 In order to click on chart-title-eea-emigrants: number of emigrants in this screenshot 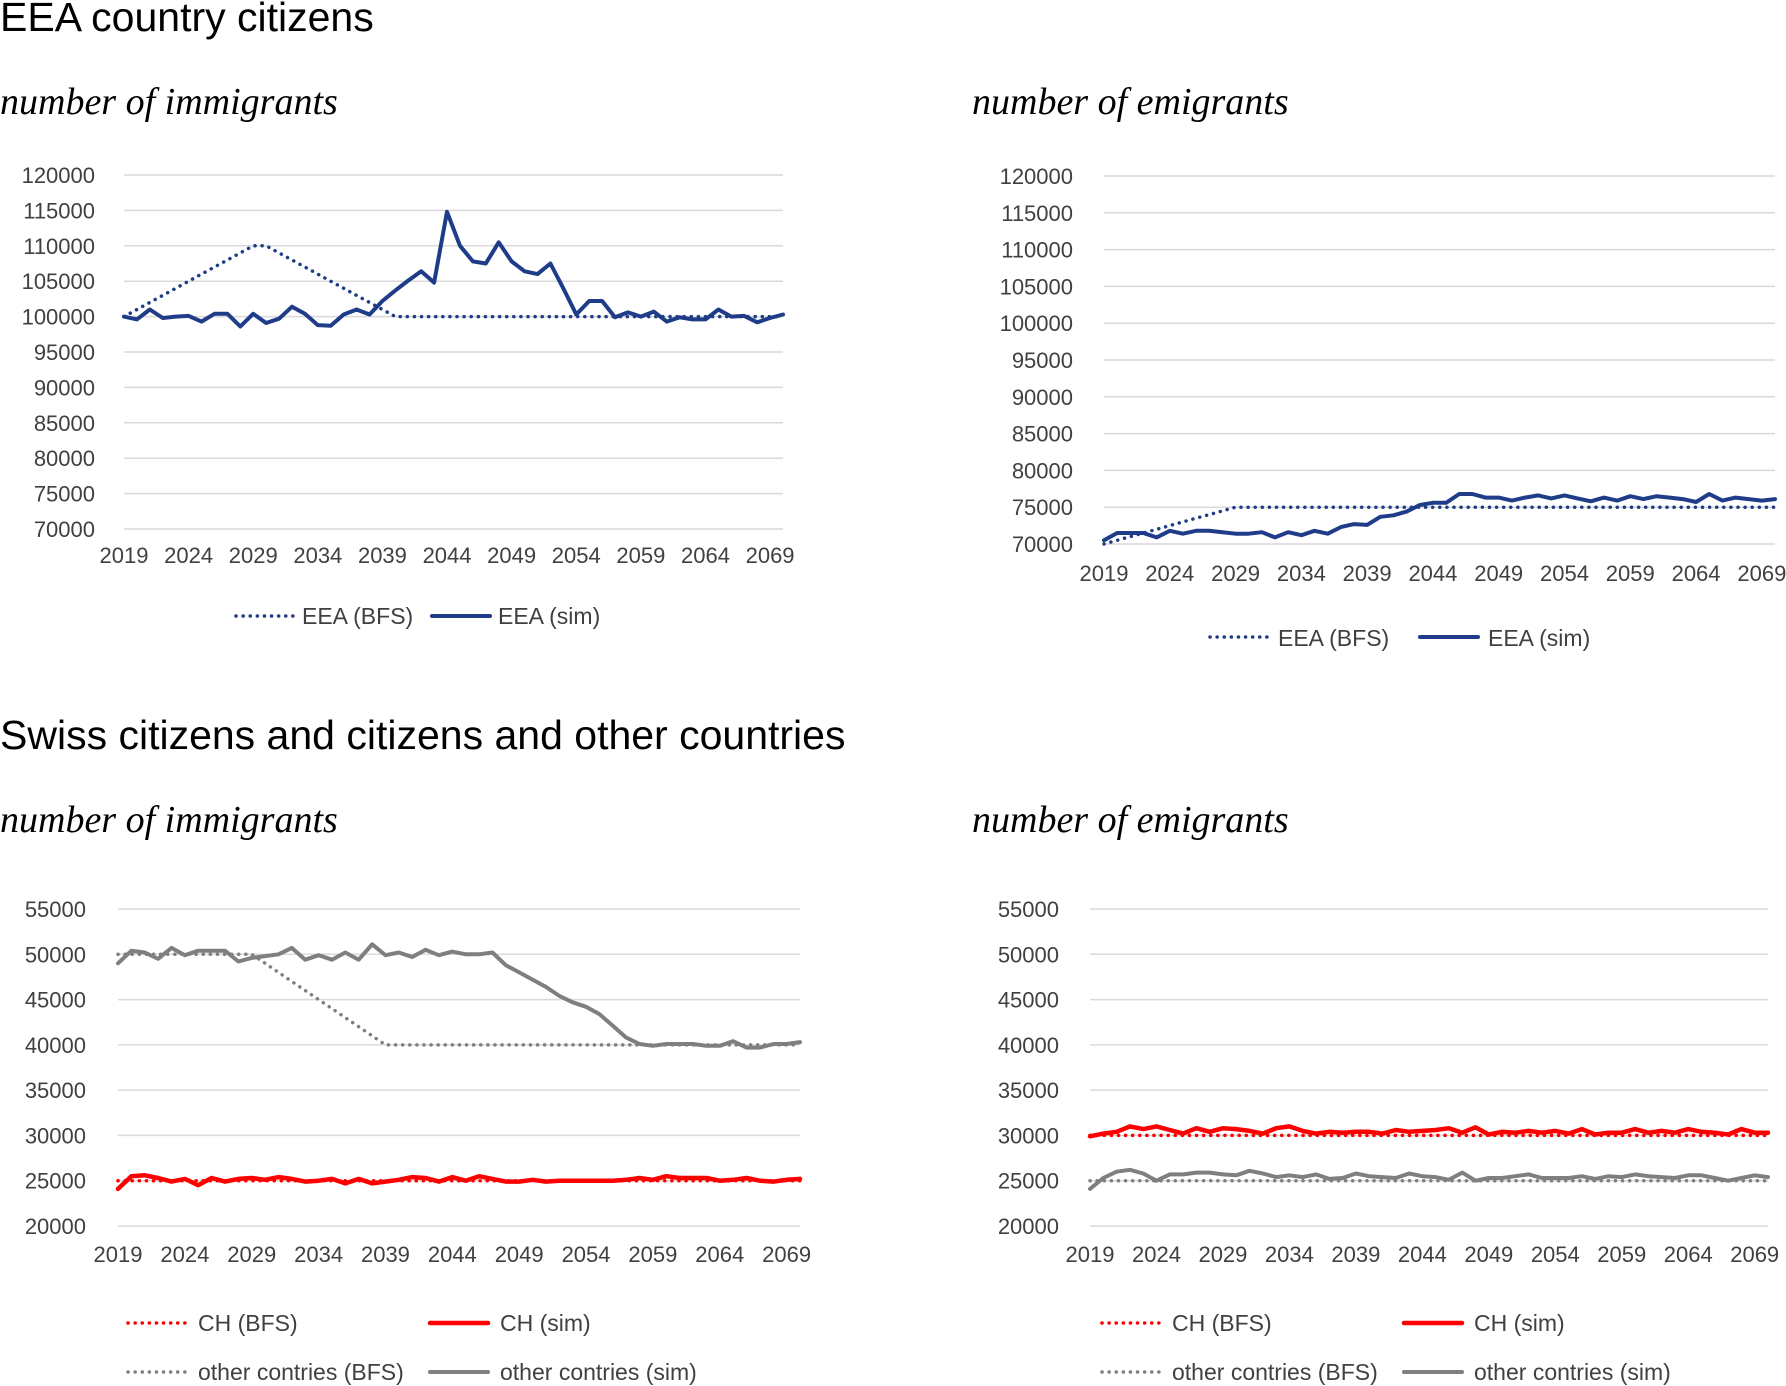, I will do `click(1130, 102)`.